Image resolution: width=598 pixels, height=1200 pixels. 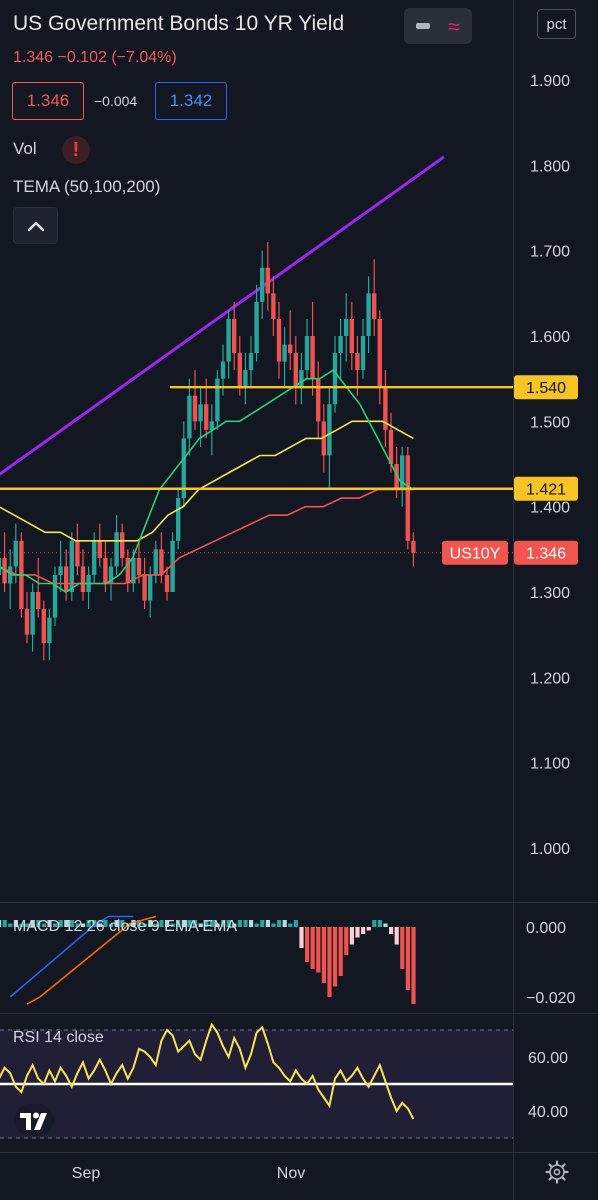 What do you see at coordinates (550, 849) in the screenshot?
I see `price-tick-label: 1.000` at bounding box center [550, 849].